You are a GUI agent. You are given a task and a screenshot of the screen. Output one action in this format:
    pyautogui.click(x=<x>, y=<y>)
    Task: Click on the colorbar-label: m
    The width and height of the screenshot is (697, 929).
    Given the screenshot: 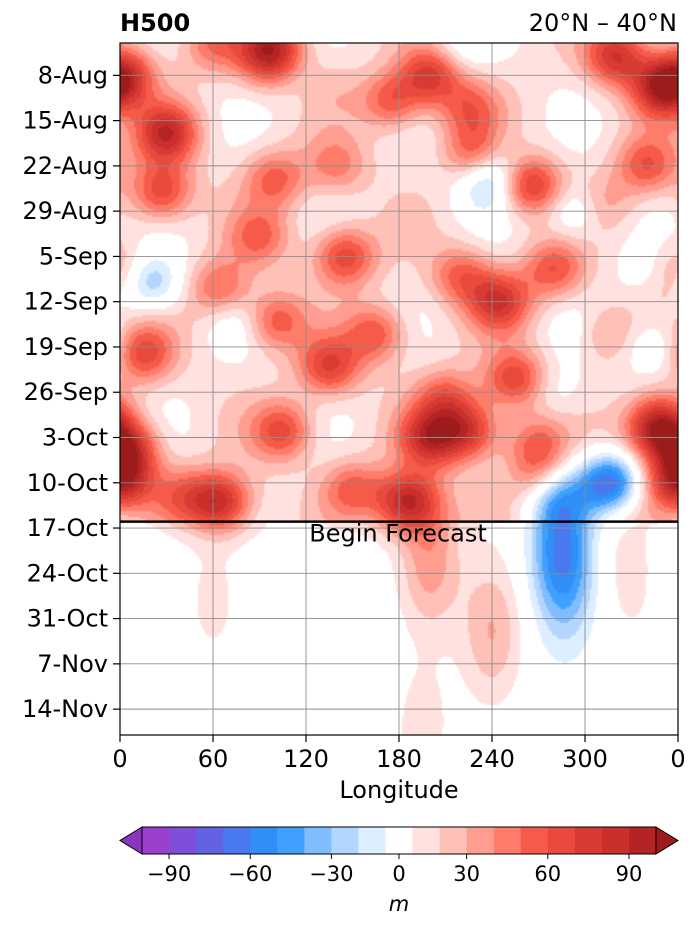 What is the action you would take?
    pyautogui.click(x=399, y=904)
    